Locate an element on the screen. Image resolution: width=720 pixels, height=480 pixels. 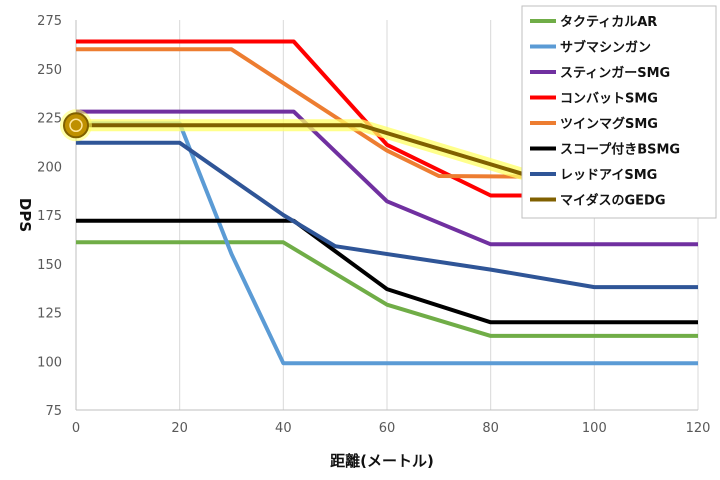
legend-label-2: スティンガーSMG is located at coordinates (615, 73).